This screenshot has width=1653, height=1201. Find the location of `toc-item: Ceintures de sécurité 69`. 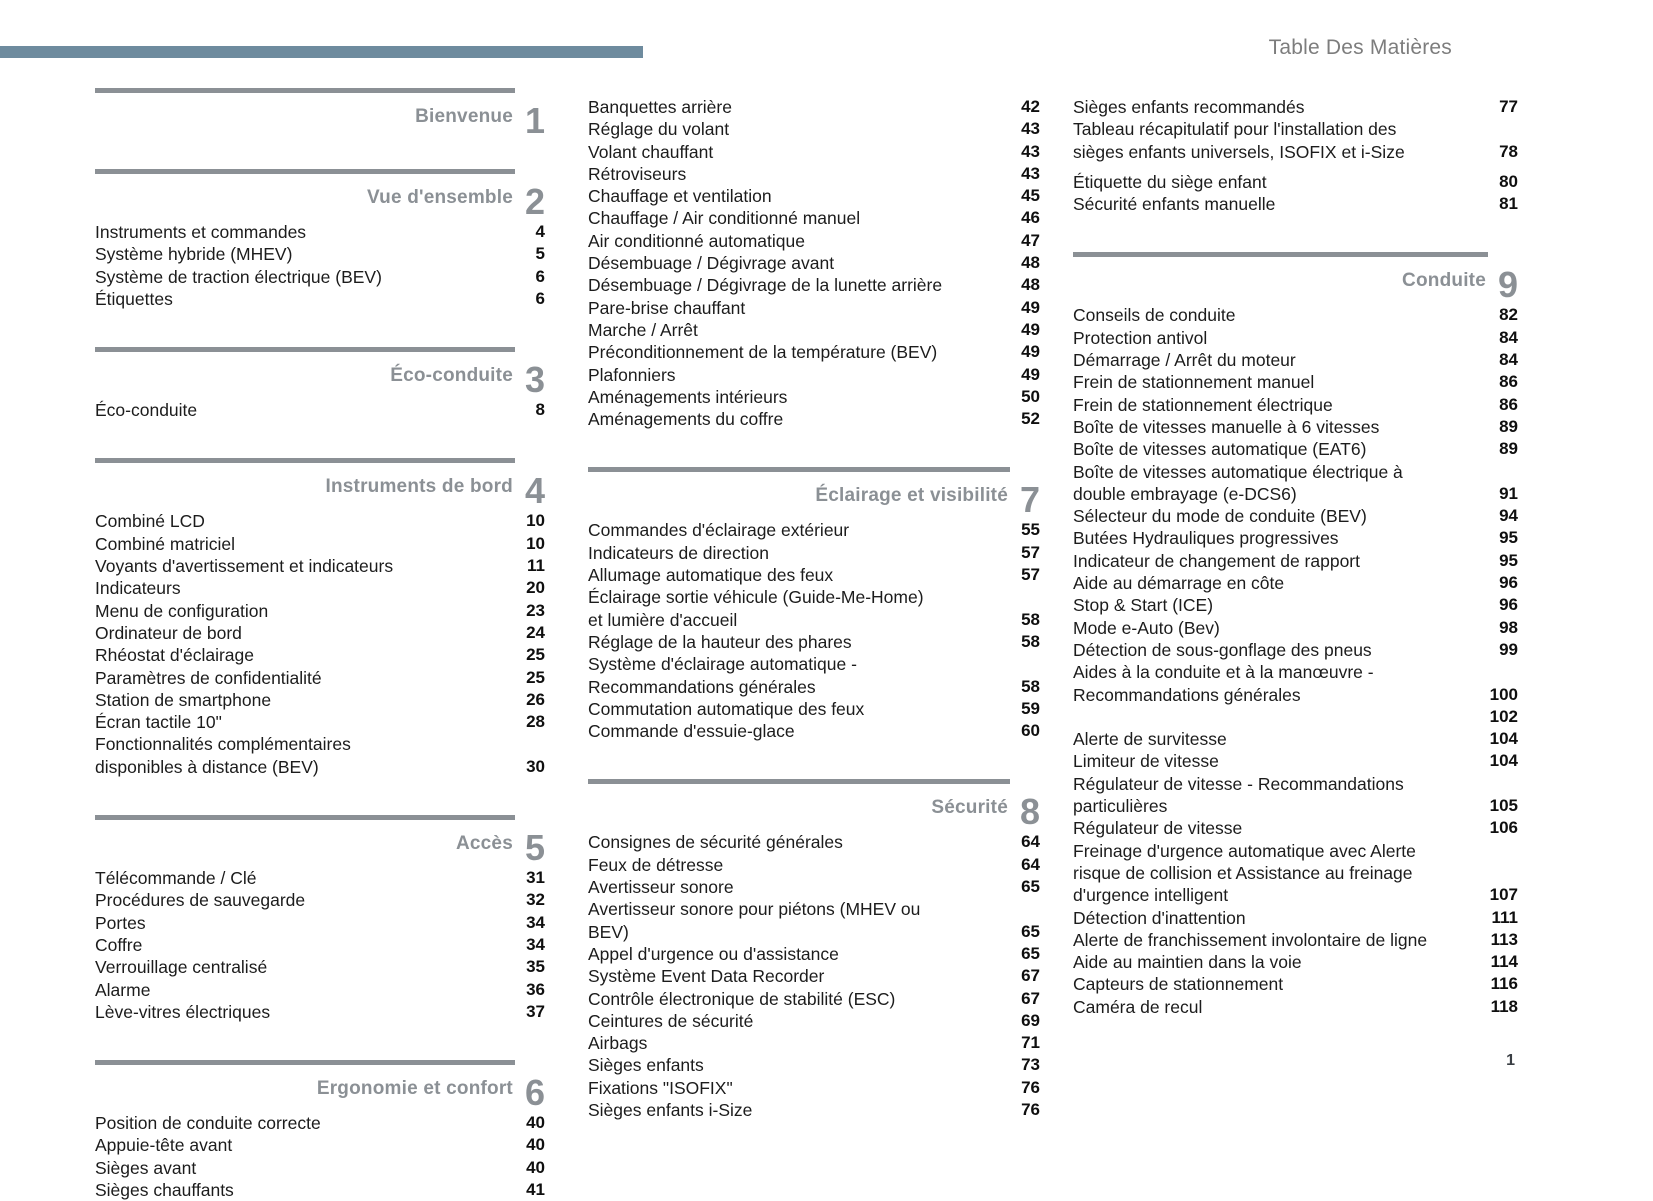

toc-item: Ceintures de sécurité 69 is located at coordinates (814, 1021).